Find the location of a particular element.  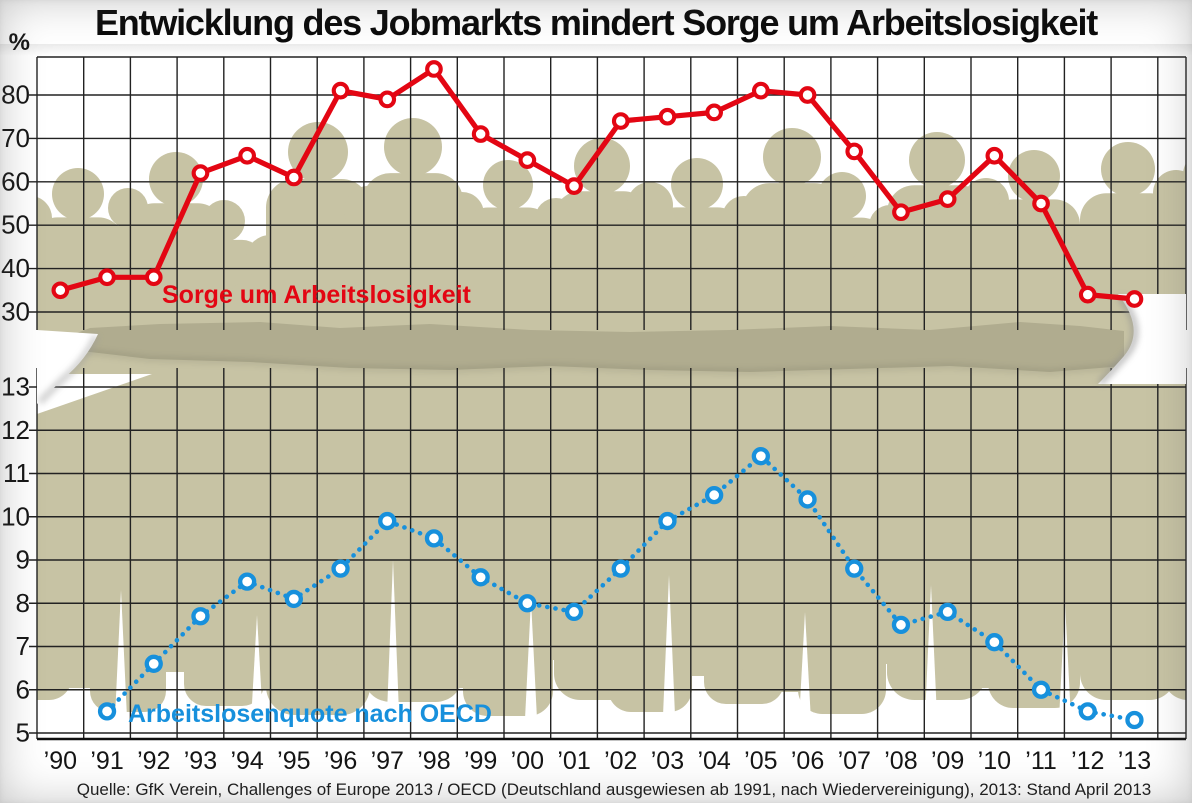

svg-text: 8 is located at coordinates (23, 603).